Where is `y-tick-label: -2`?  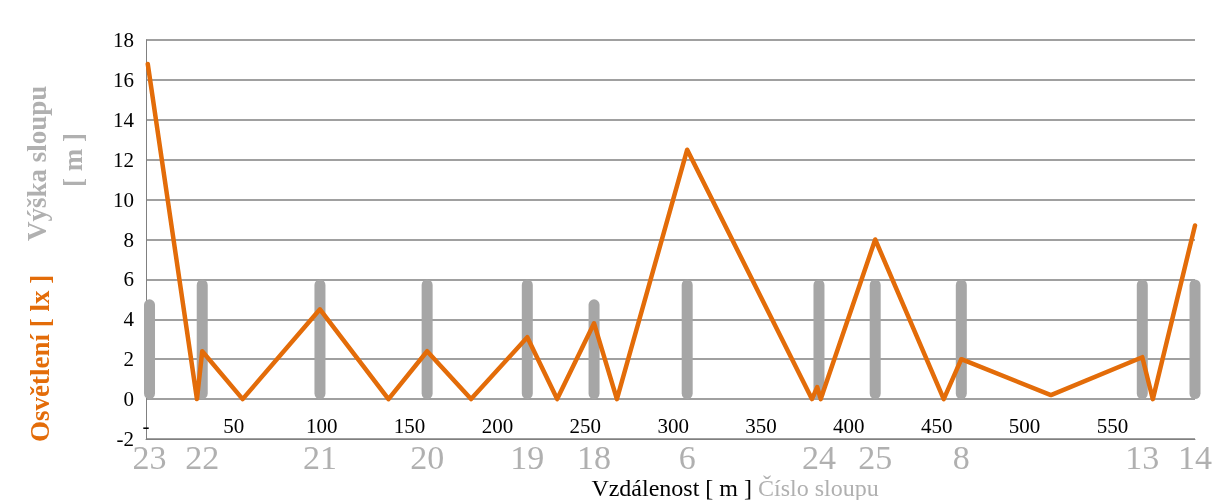
y-tick-label: -2 is located at coordinates (125, 439).